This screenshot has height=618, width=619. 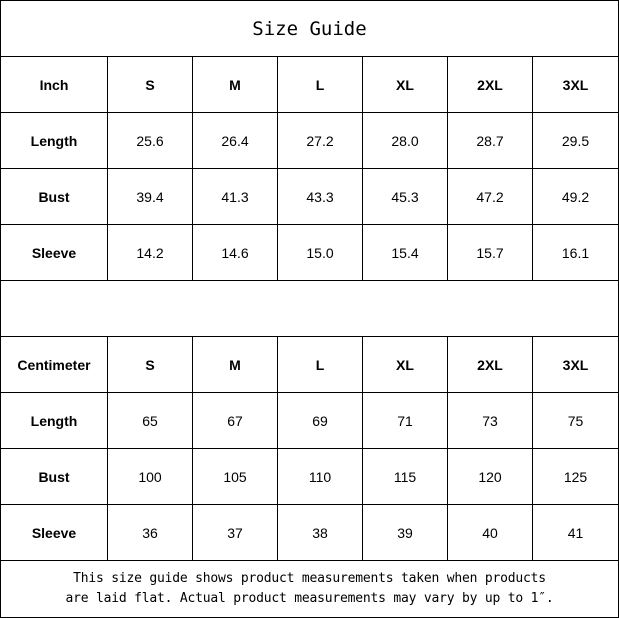 I want to click on measure-value: 25.6, so click(x=150, y=140).